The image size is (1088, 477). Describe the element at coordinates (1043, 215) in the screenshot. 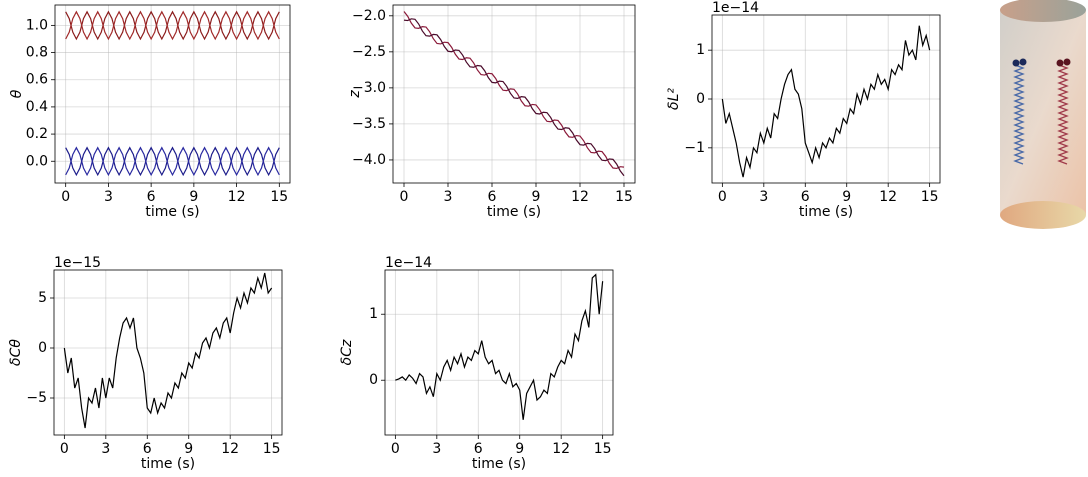

I see `cylinder-bottom` at that location.